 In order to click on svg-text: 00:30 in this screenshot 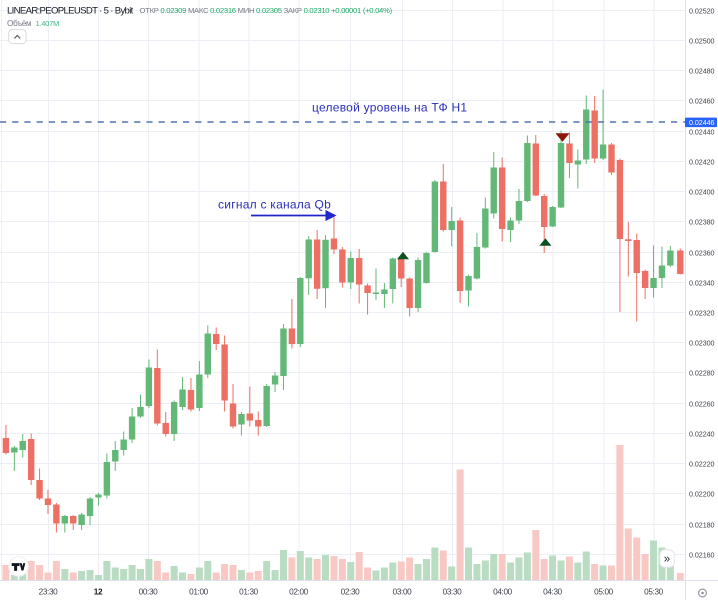, I will do `click(149, 592)`.